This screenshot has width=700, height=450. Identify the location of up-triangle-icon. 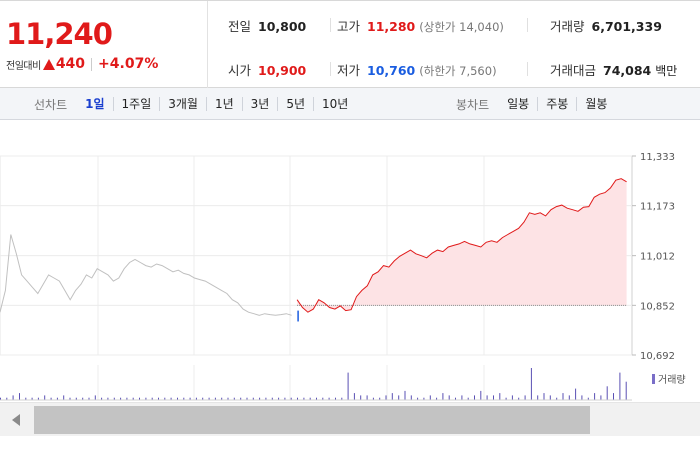
(48, 64).